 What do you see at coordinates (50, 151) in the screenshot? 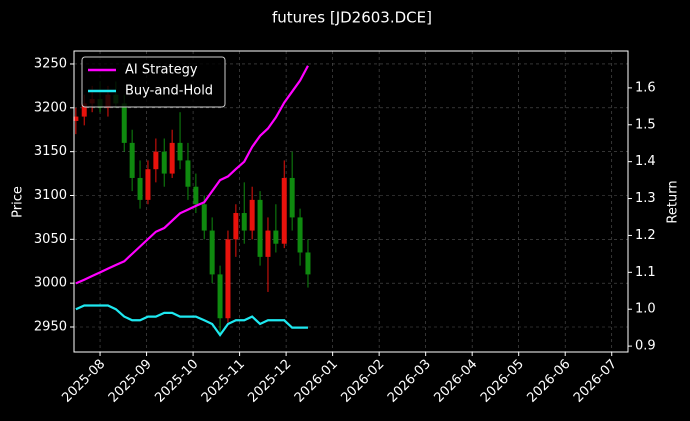
I see `y-tick-label: 3150` at bounding box center [50, 151].